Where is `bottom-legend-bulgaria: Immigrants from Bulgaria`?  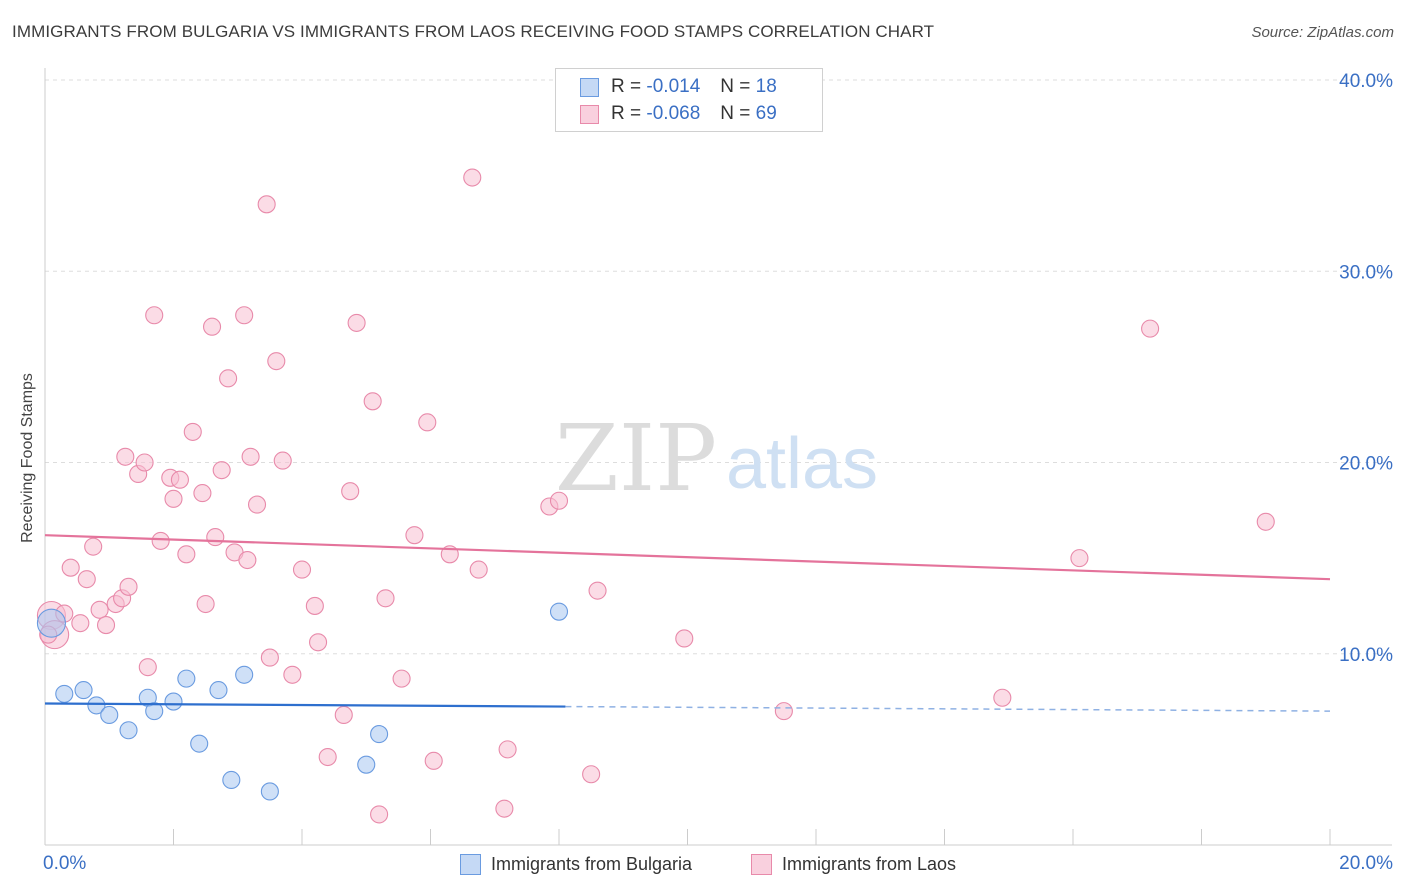 bottom-legend-bulgaria: Immigrants from Bulgaria is located at coordinates (576, 864).